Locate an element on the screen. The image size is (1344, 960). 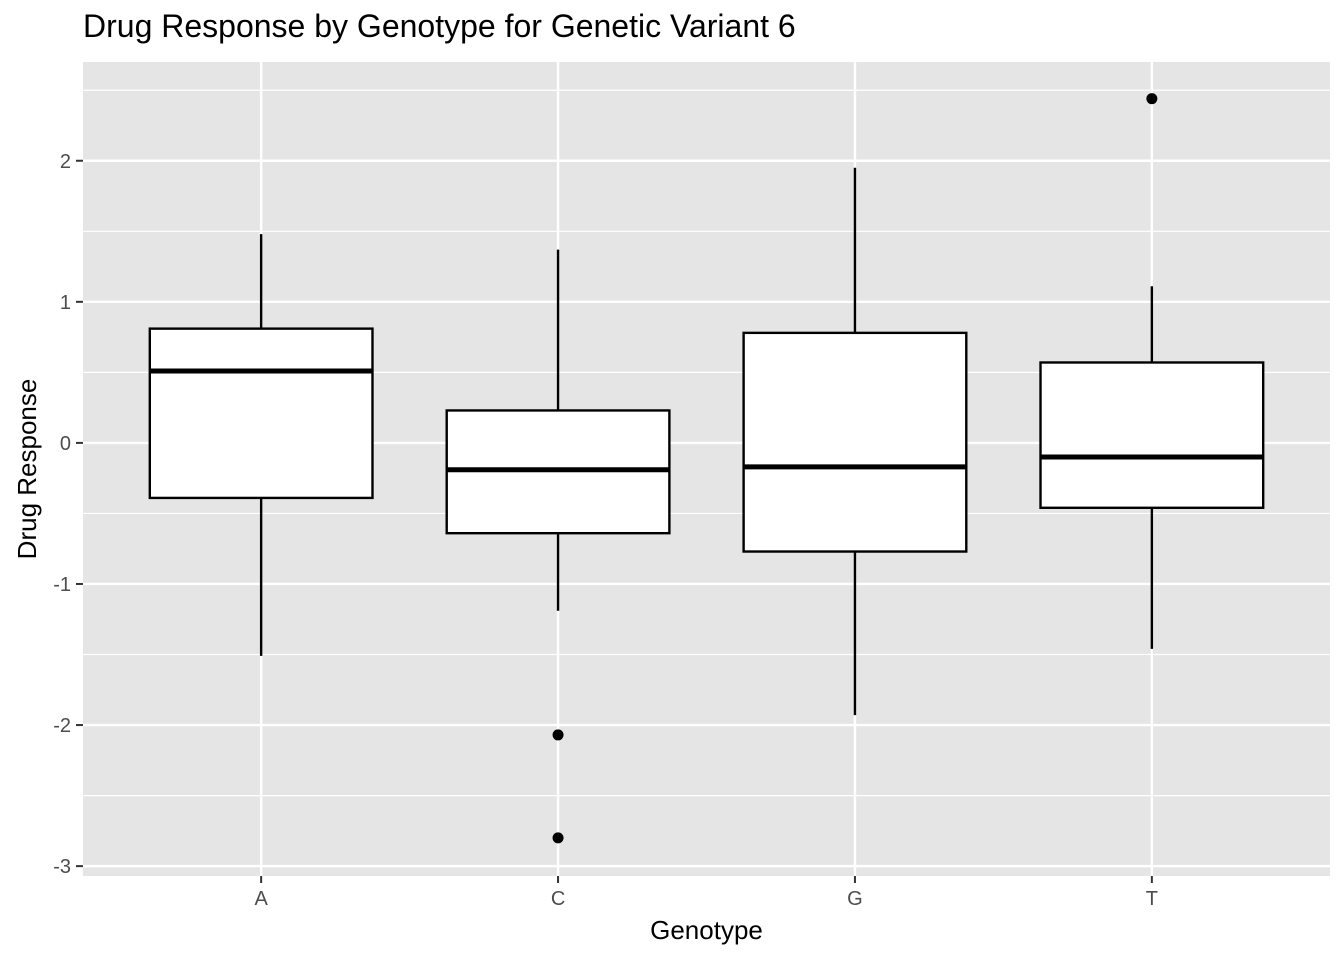
y-tick-label: -2 is located at coordinates (62, 726).